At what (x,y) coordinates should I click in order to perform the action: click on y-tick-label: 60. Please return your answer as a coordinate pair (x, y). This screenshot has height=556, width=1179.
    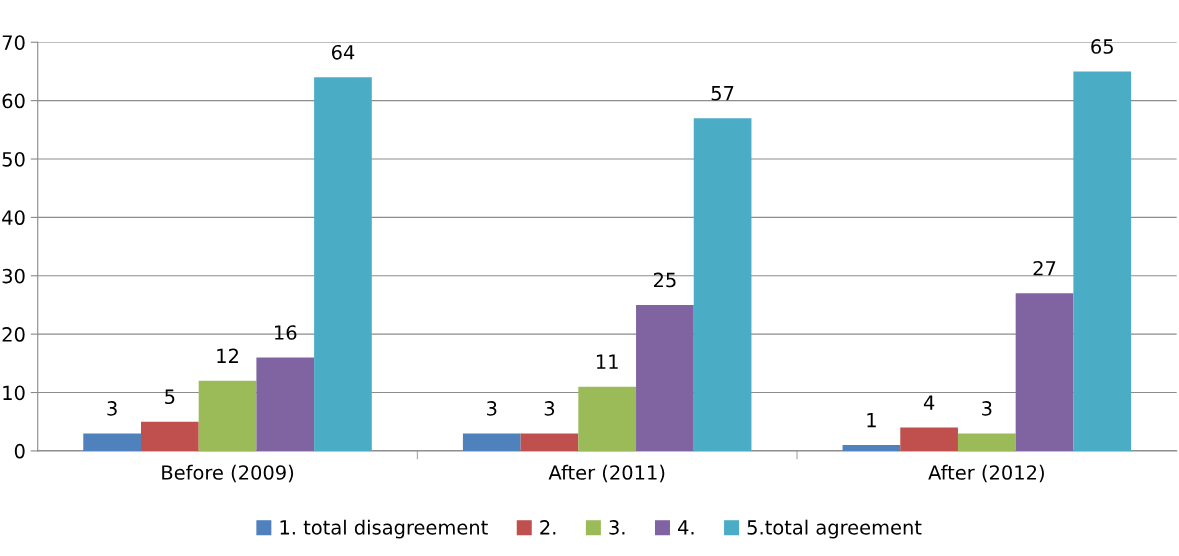
    Looking at the image, I should click on (13, 101).